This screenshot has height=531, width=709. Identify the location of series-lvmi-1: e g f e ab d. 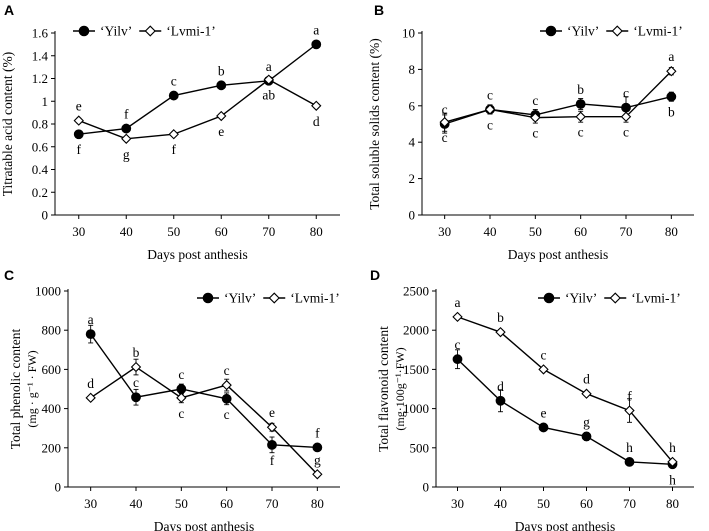
(197, 118).